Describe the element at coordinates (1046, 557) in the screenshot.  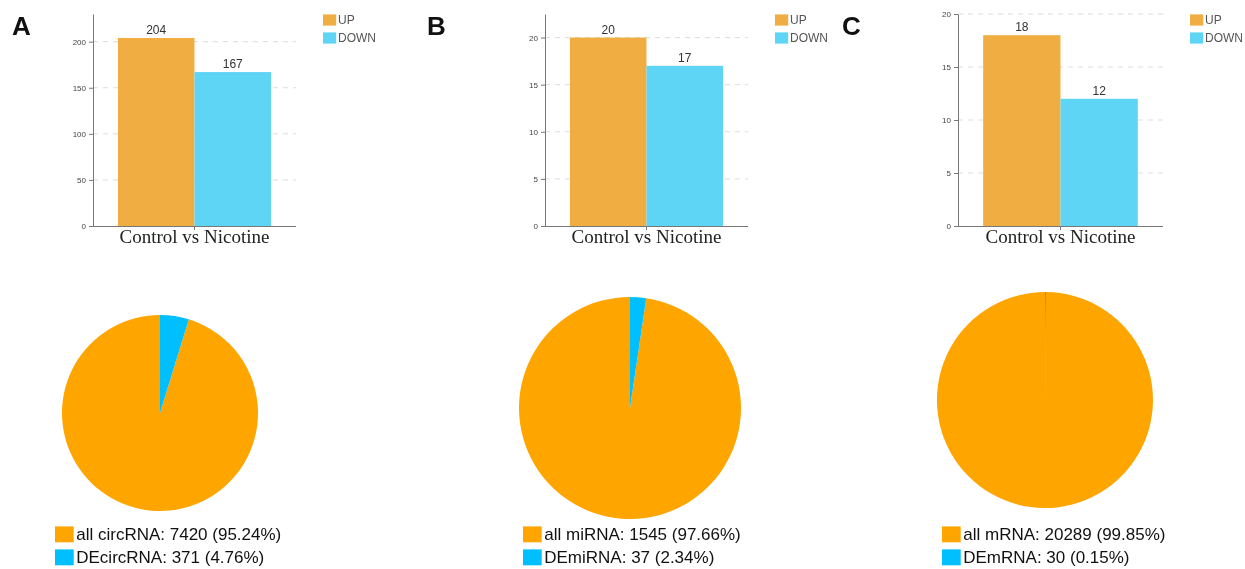
I see `legend-label: DEmRNA: 30 (0.15%)` at that location.